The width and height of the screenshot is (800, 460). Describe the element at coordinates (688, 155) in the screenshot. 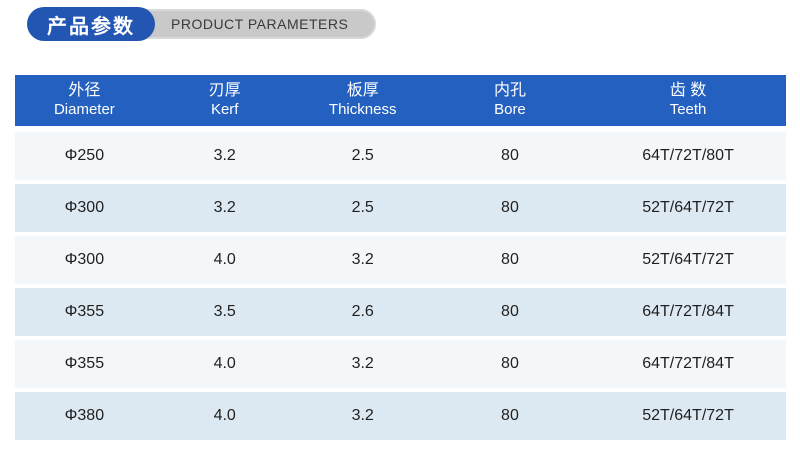

I see `cell-teeth: 64T/72T/80T` at that location.